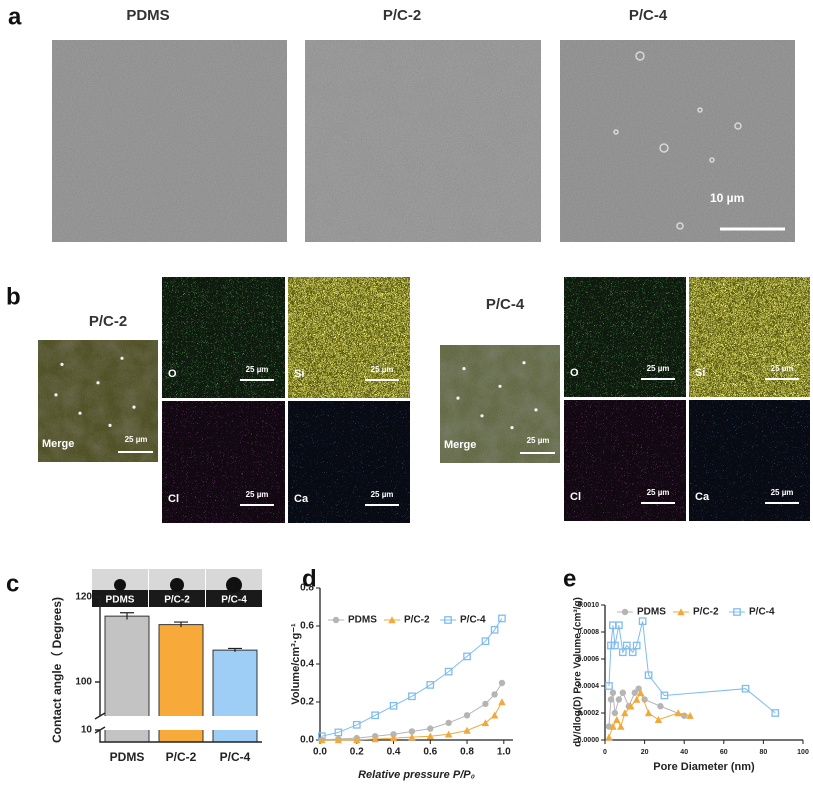  What do you see at coordinates (417, 620) in the screenshot?
I see `legend-label: P/C-2` at bounding box center [417, 620].